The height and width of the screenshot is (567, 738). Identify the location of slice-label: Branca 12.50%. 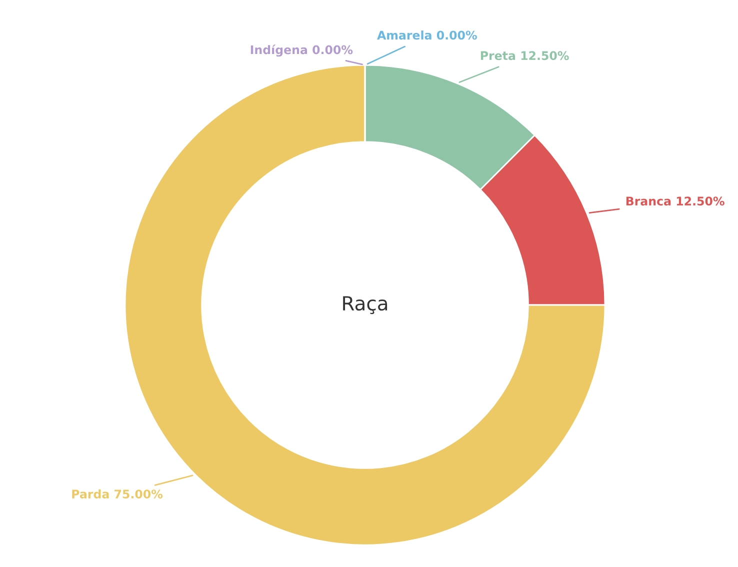
(675, 201).